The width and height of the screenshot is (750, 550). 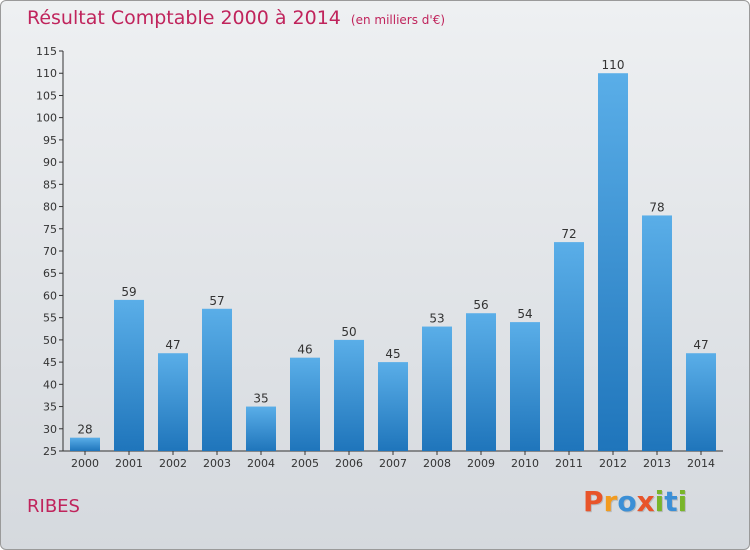 I want to click on bar-2008, so click(x=437, y=388).